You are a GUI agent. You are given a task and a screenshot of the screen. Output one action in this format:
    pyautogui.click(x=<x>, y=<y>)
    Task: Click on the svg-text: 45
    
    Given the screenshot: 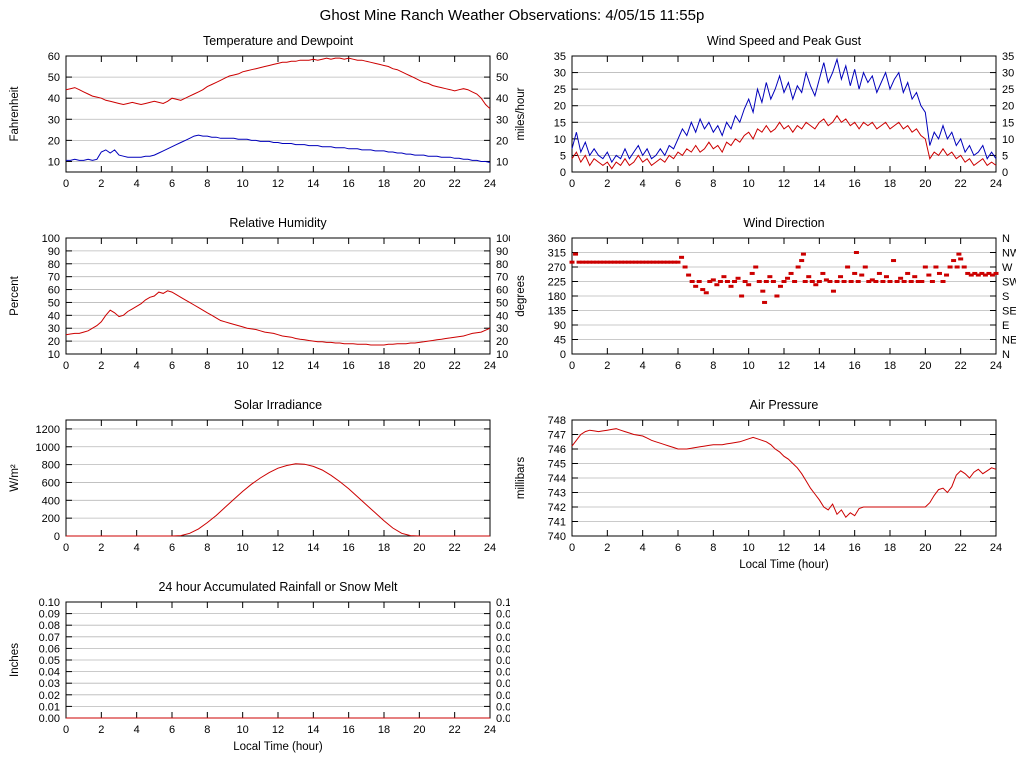 What is the action you would take?
    pyautogui.click(x=560, y=341)
    